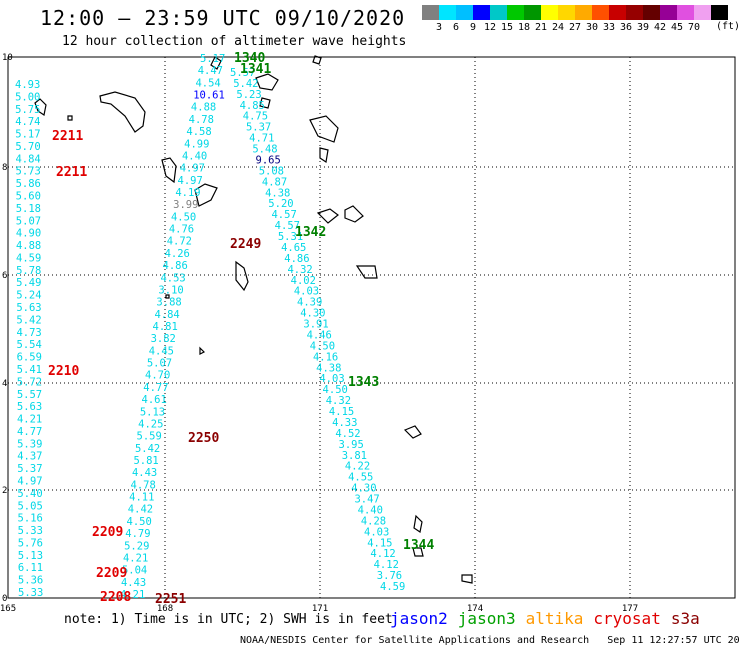  I want to click on wave-height-label: 5.16, so click(30, 519).